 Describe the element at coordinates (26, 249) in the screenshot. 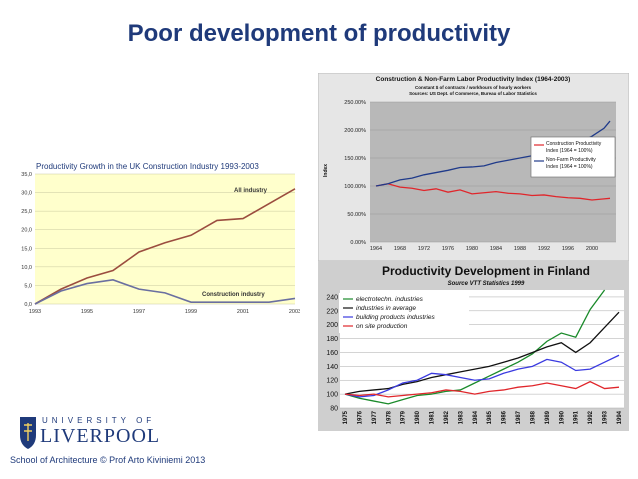

I see `uk-y-tick-label: 15,0` at that location.